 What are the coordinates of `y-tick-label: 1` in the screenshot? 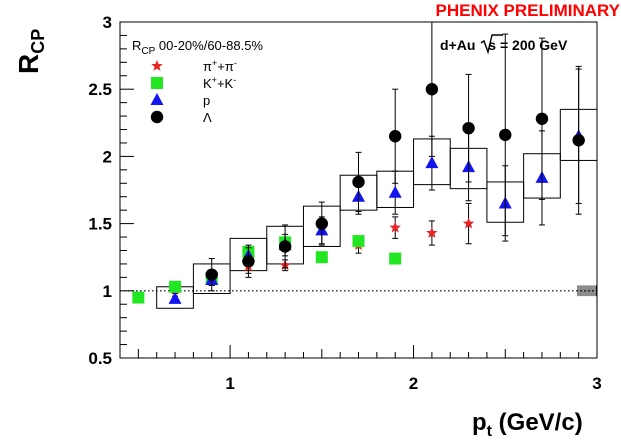 It's located at (107, 291).